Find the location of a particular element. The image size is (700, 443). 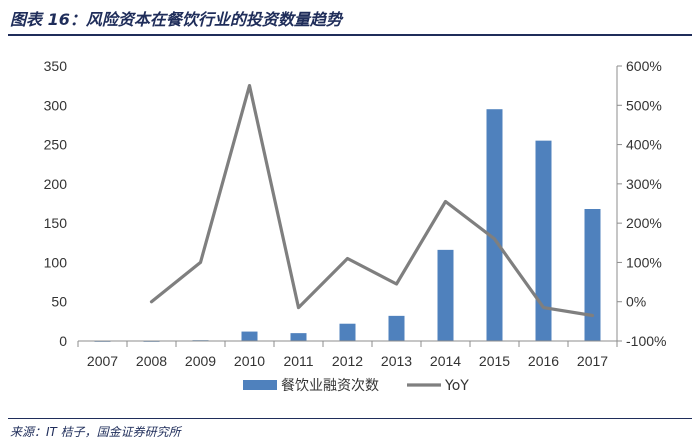

bar-2017 is located at coordinates (592, 275).